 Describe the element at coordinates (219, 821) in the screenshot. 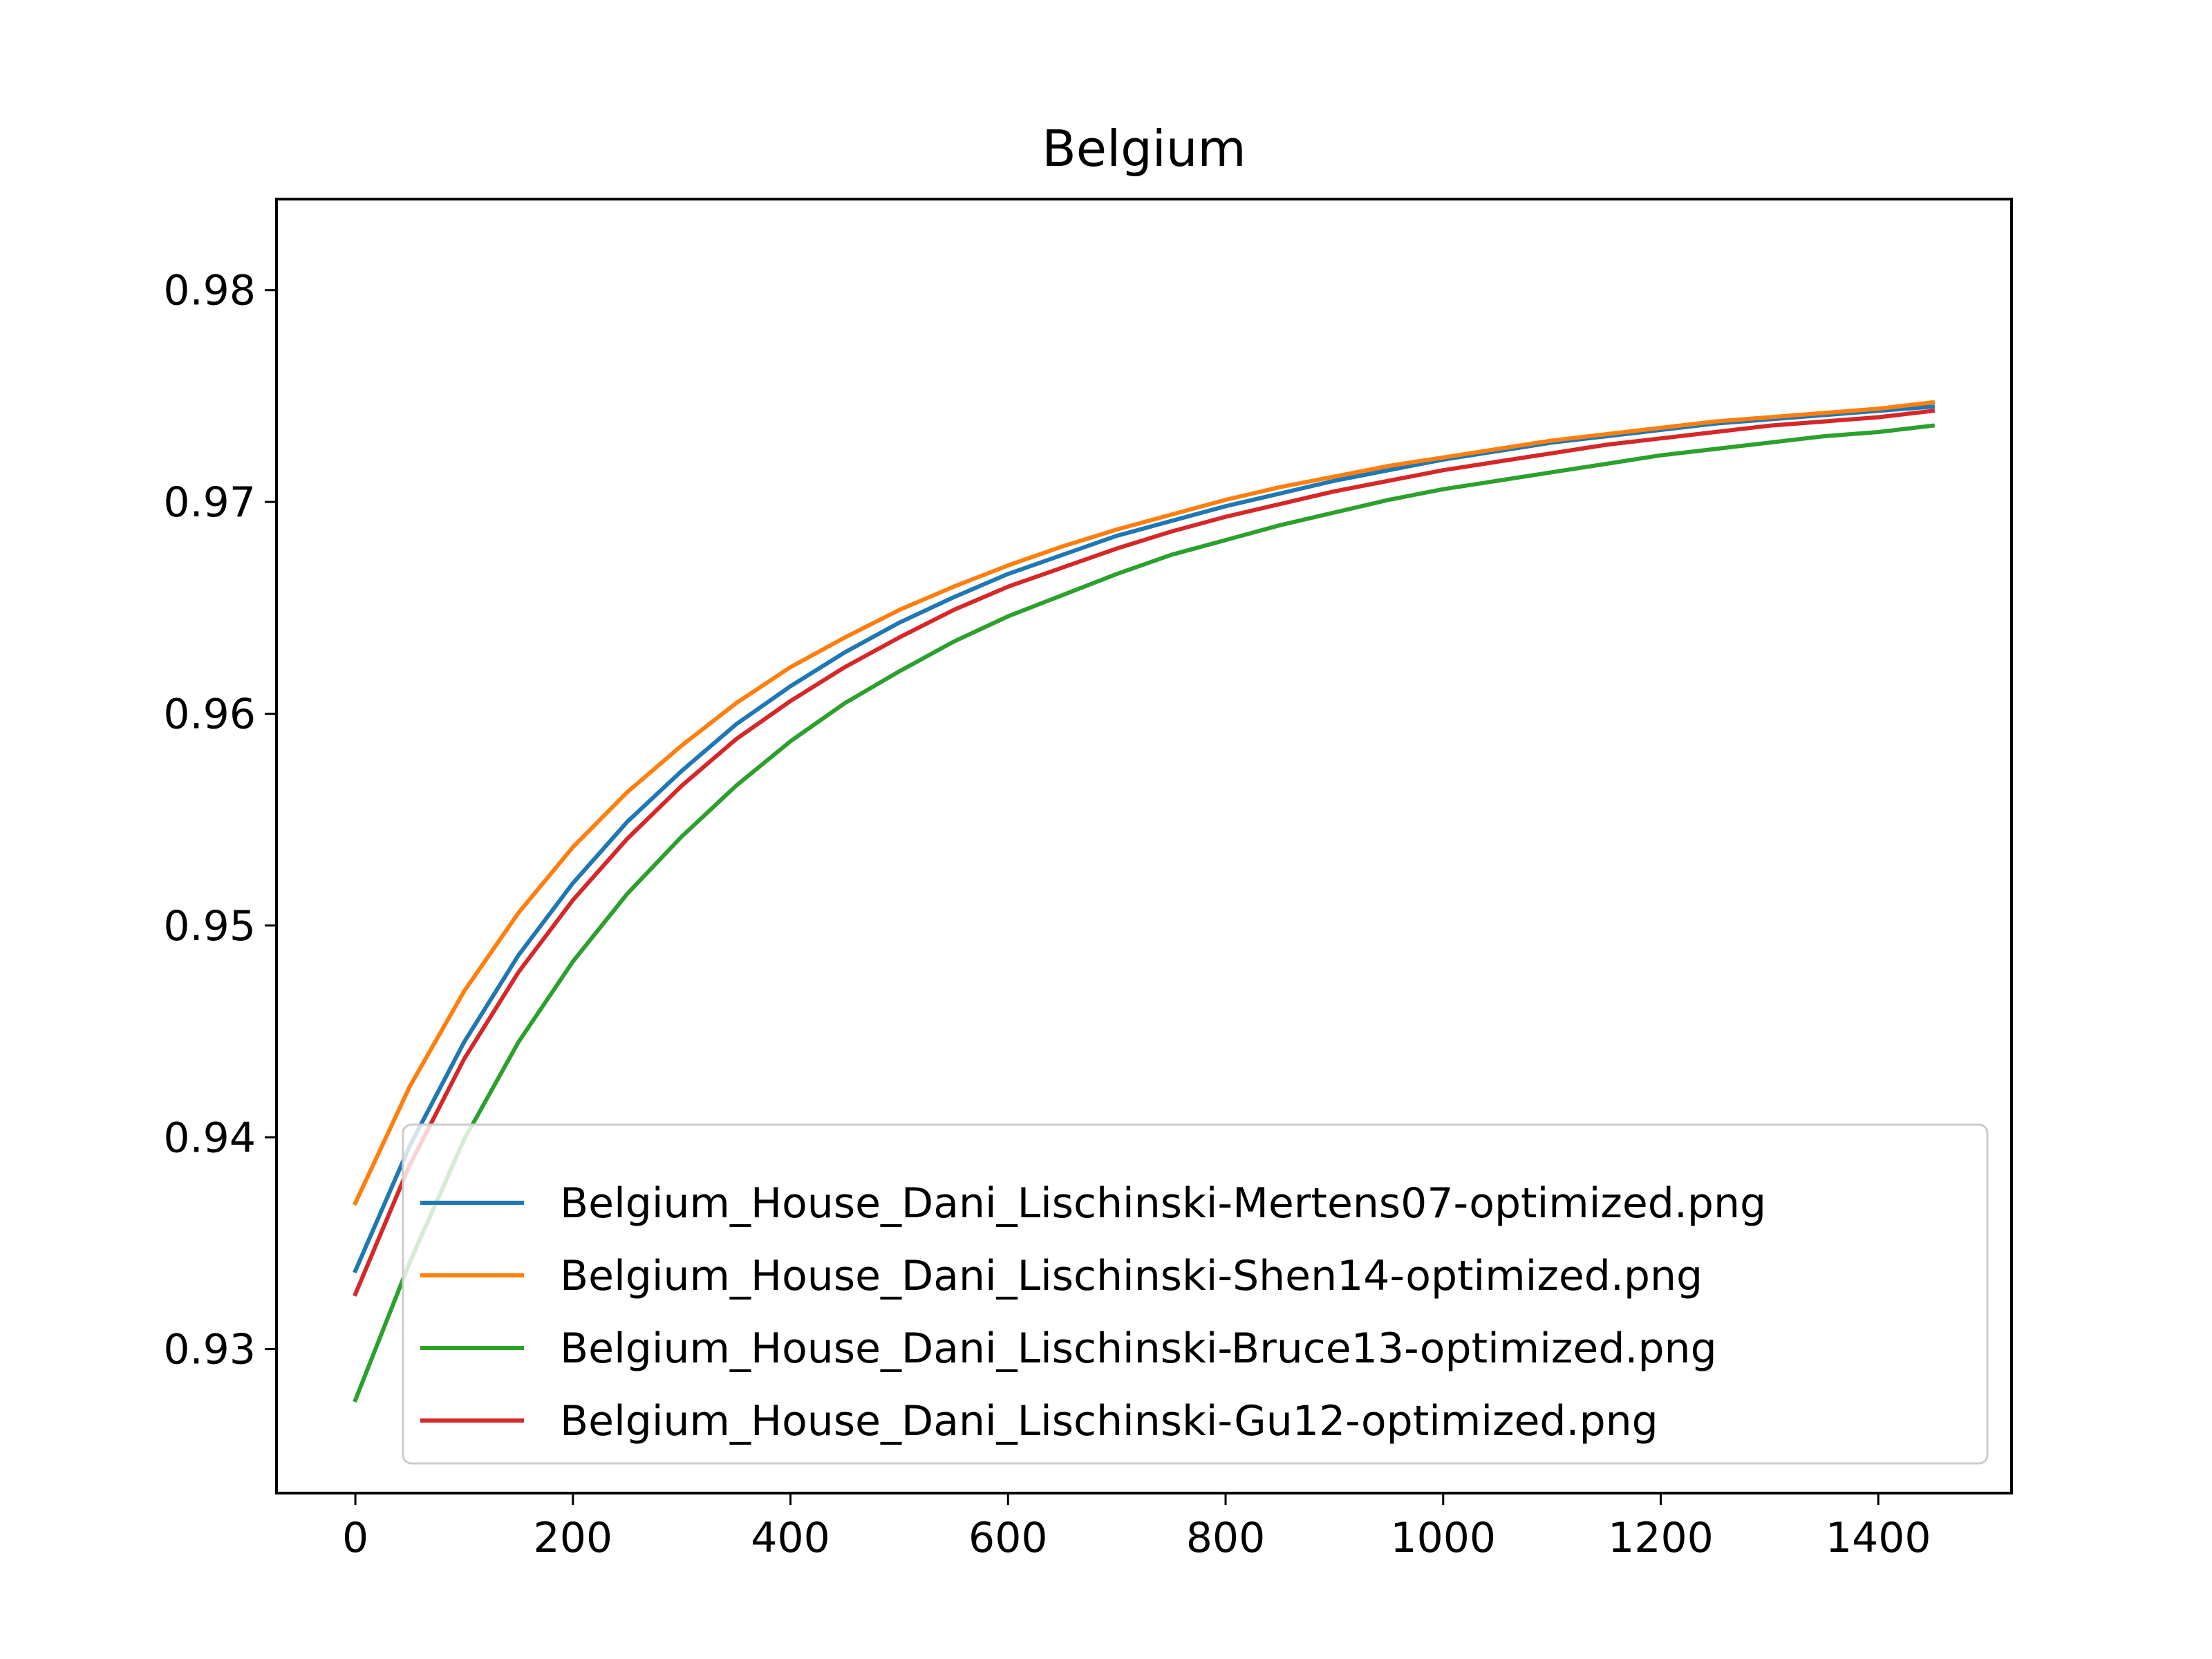

I see `y-axis: 0.93 0.94 0.95 0.96 0.97 0.98` at that location.